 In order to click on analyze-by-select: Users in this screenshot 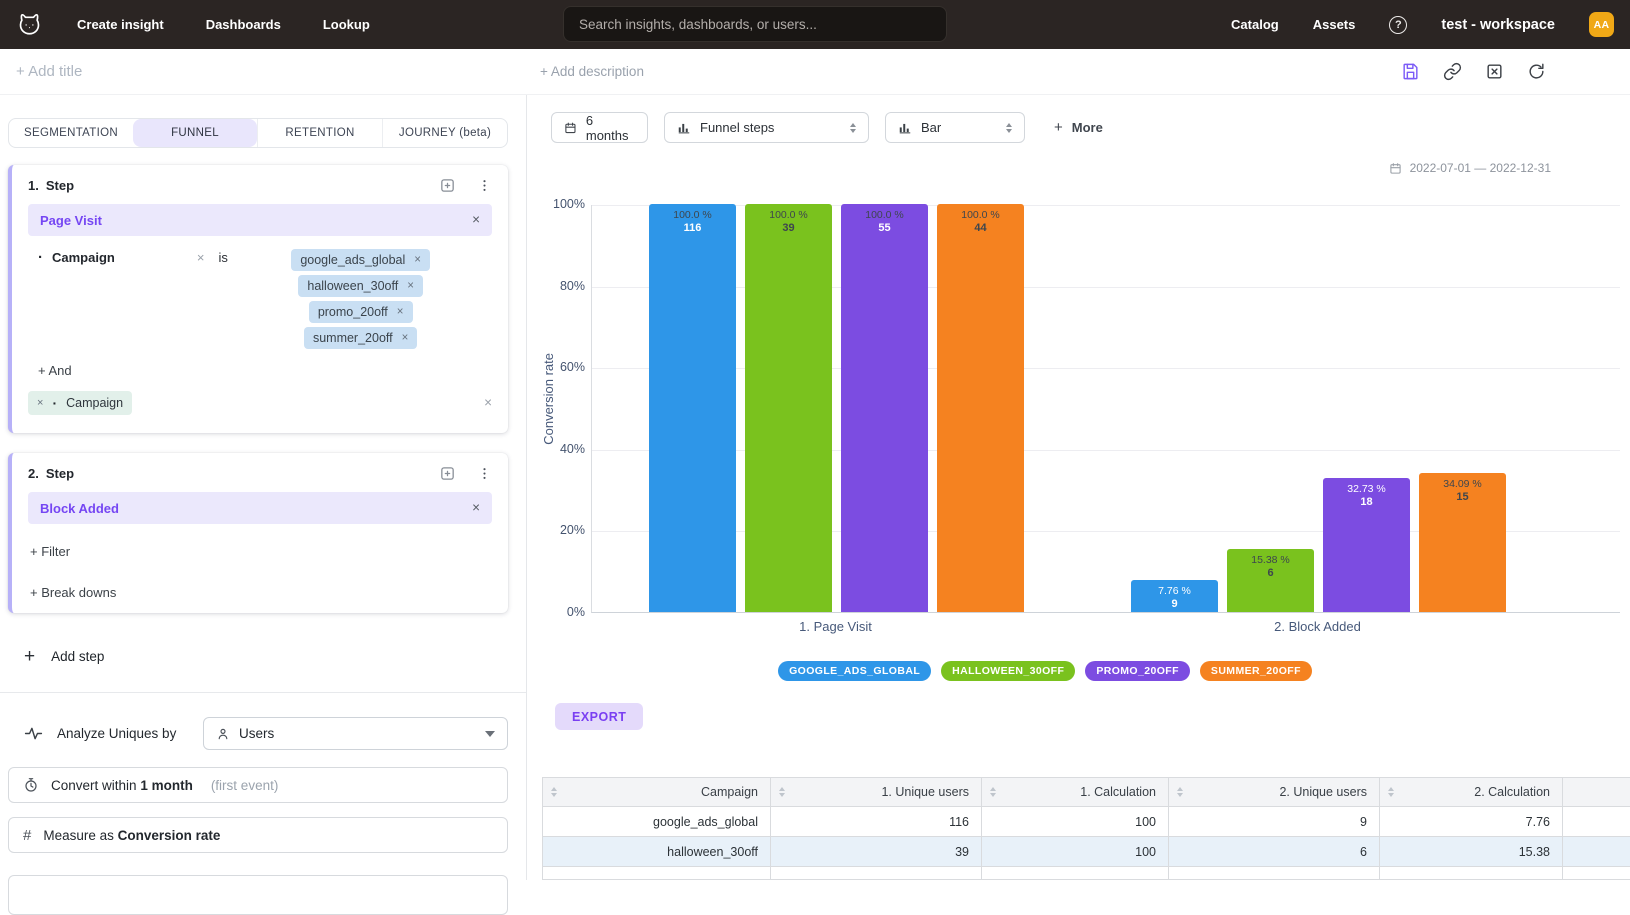, I will do `click(355, 733)`.